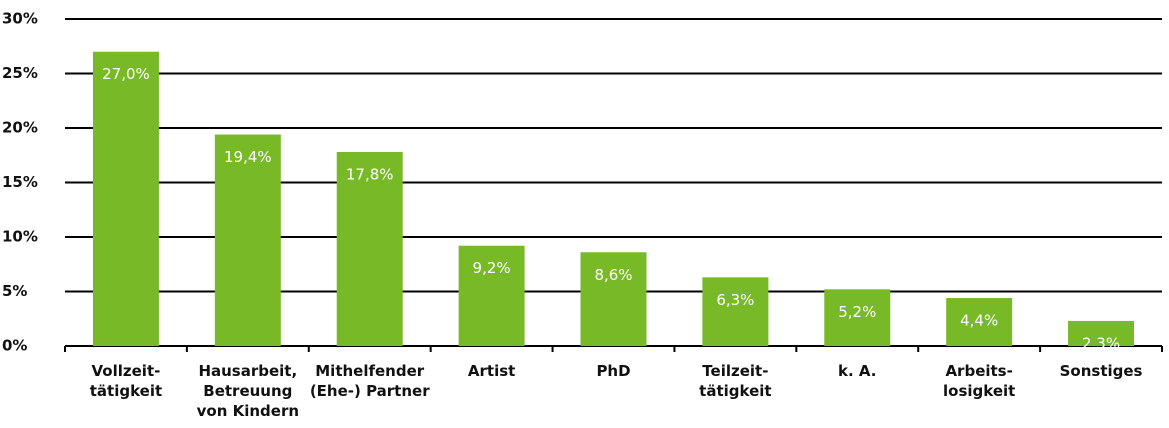 This screenshot has width=1169, height=428. I want to click on x-tick-label: Sonstiges, so click(1101, 371).